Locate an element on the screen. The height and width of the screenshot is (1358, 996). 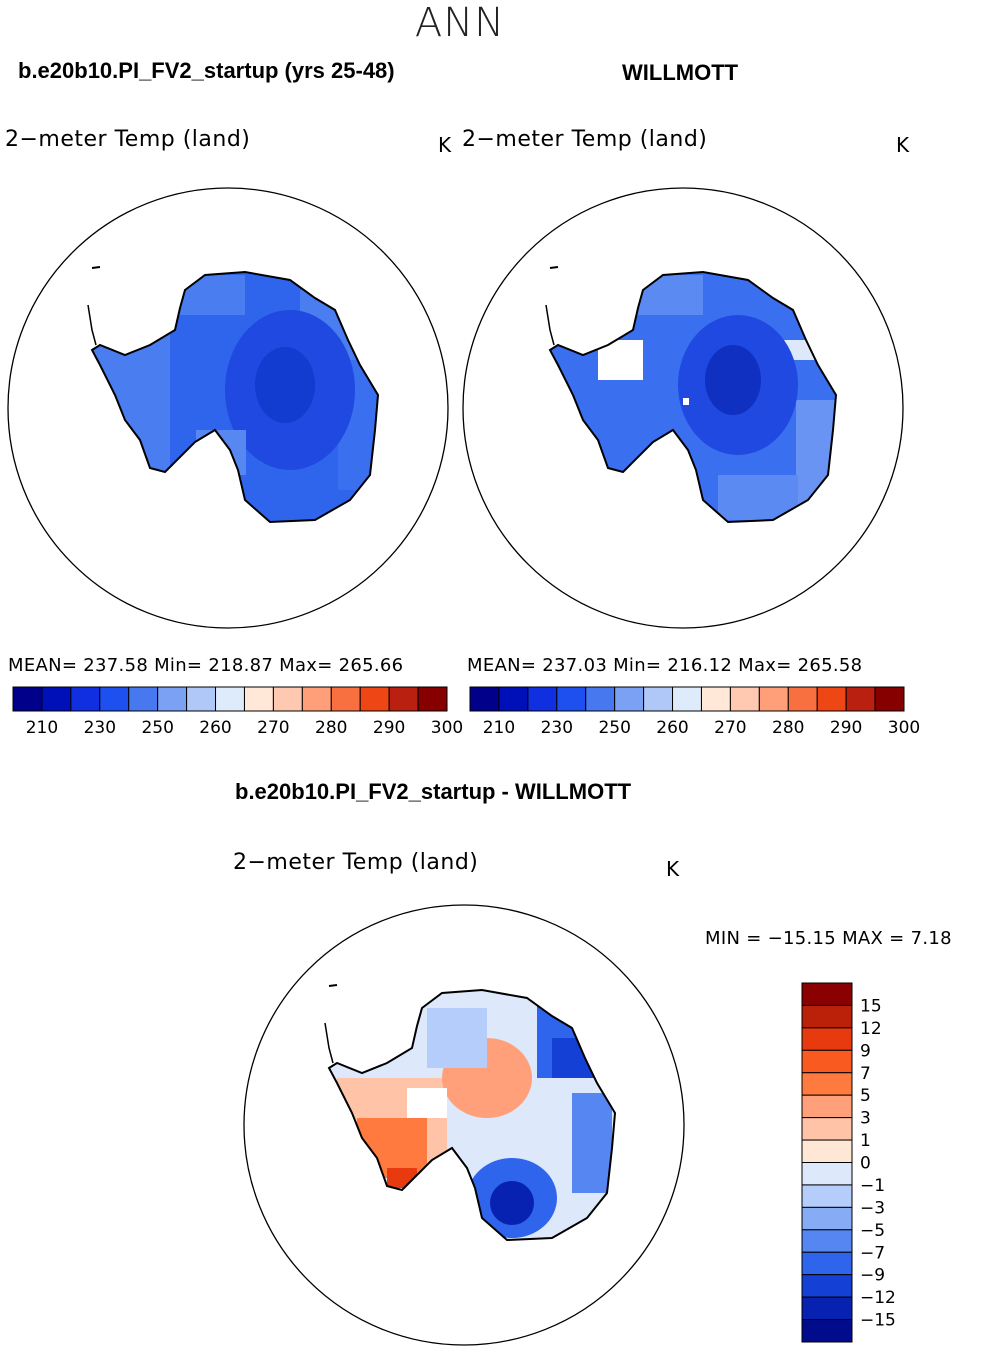
panel2-units: K is located at coordinates (903, 145).